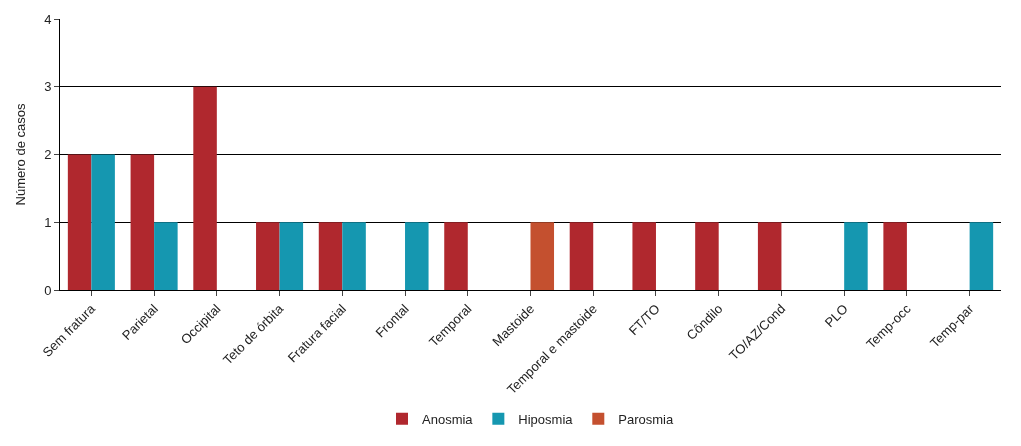 This screenshot has height=446, width=1021. I want to click on y-axis-title: Número de casos, so click(21, 154).